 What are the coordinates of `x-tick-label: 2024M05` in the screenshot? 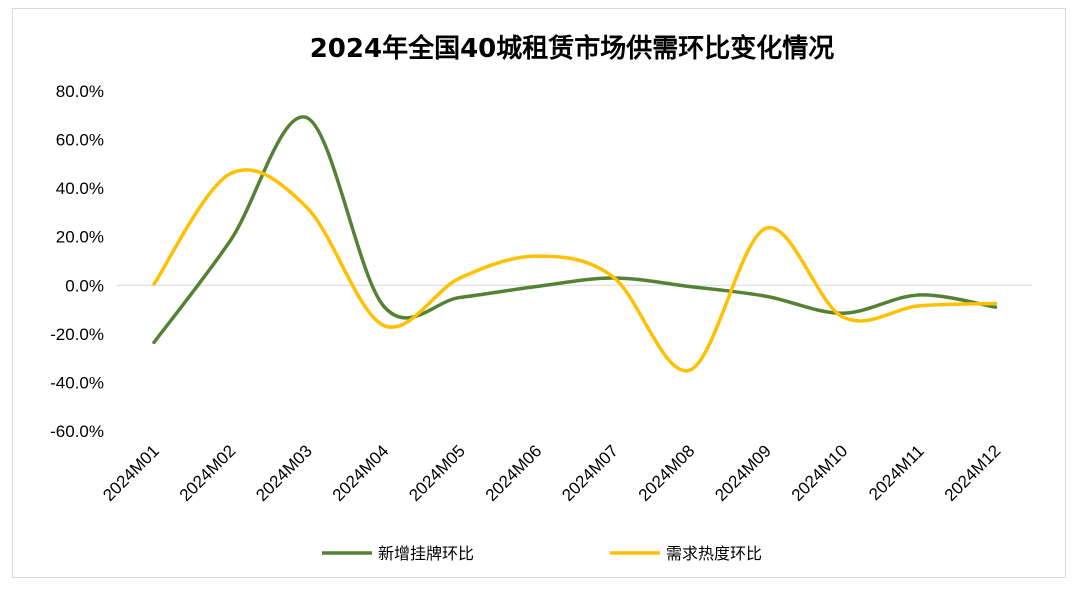 It's located at (437, 473).